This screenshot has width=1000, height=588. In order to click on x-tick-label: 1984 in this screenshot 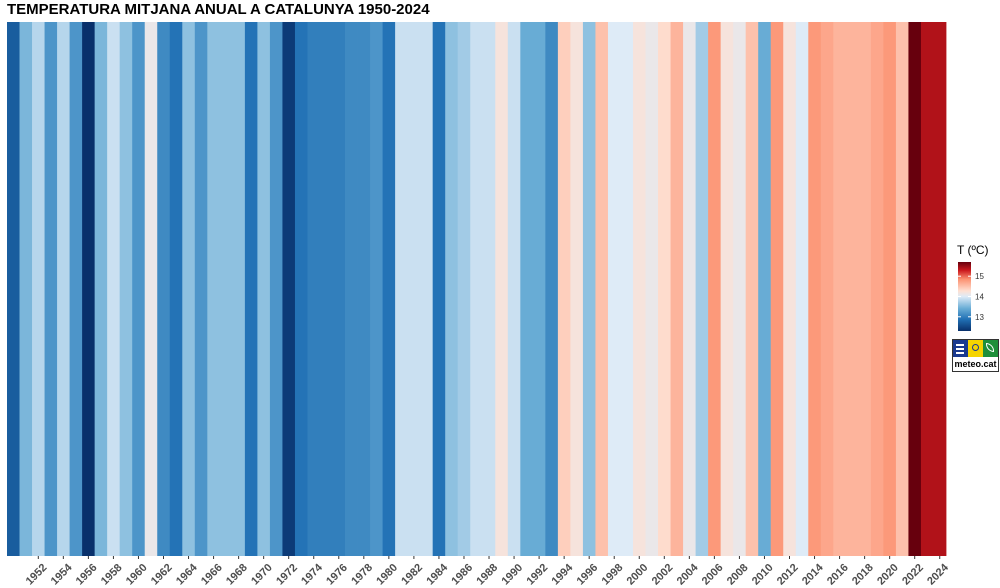, I will do `click(437, 574)`.